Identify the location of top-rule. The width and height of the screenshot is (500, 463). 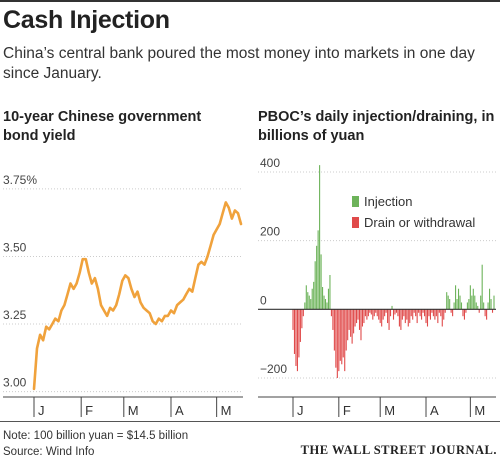
(250, 1).